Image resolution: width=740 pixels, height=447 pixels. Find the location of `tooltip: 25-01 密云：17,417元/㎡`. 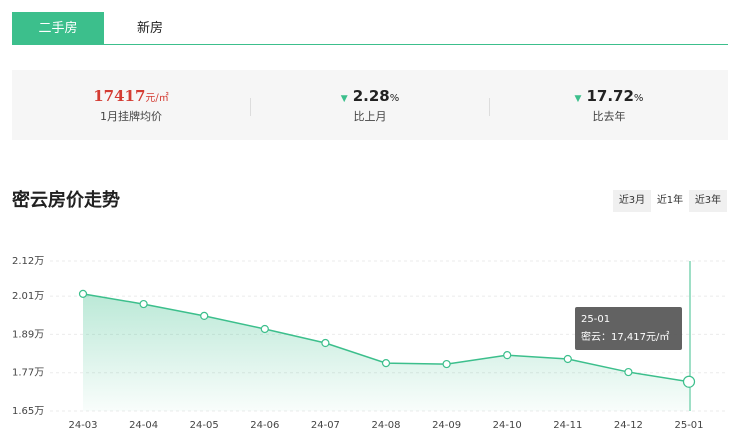

tooltip: 25-01 密云：17,417元/㎡ is located at coordinates (628, 328).